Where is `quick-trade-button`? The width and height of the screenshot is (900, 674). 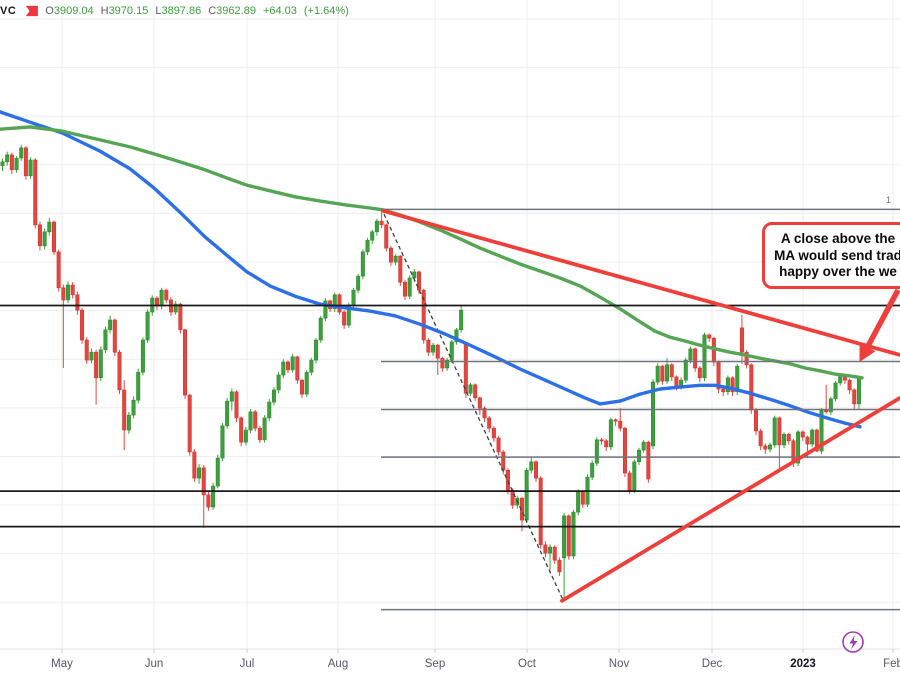
quick-trade-button is located at coordinates (853, 642).